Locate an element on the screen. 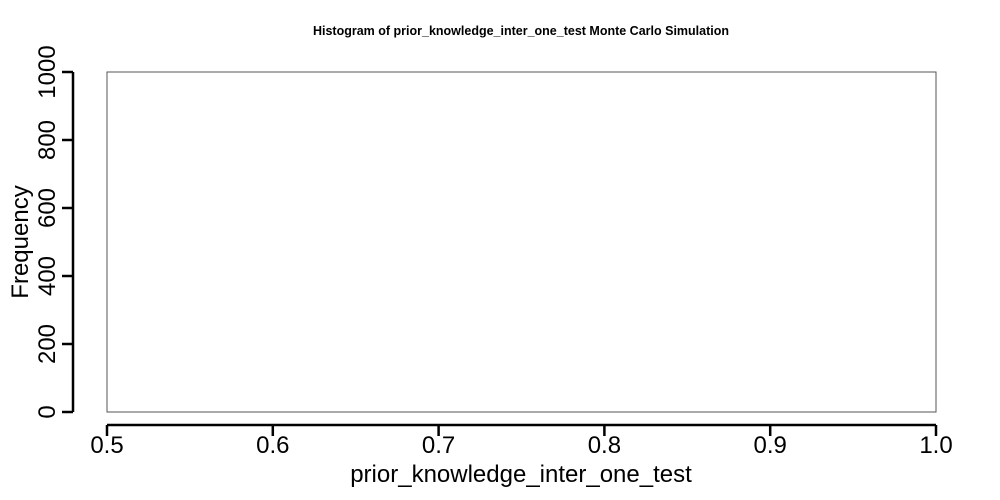 This screenshot has width=1000, height=500. y-axis-ticks: 0 200 400 600 800 1000 is located at coordinates (53, 232).